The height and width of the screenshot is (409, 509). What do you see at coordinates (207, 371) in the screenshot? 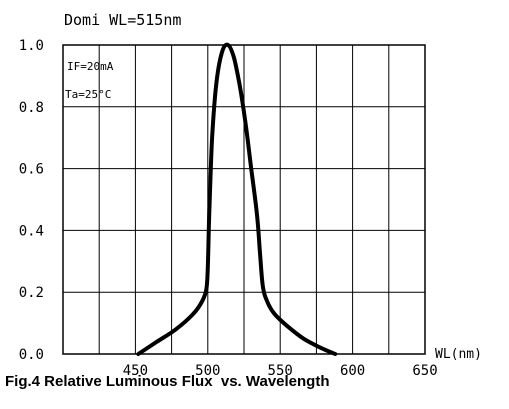
I see `x-tick-label: 500` at bounding box center [207, 371].